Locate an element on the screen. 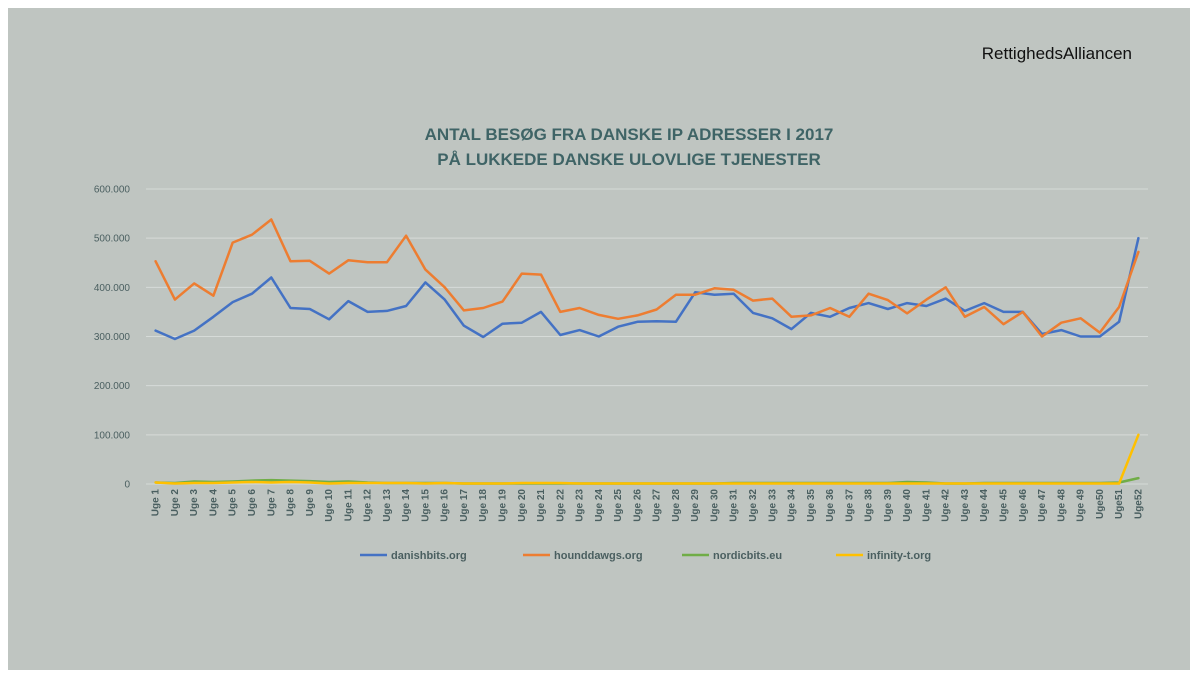  x-tick-label: Uge 35 is located at coordinates (811, 505).